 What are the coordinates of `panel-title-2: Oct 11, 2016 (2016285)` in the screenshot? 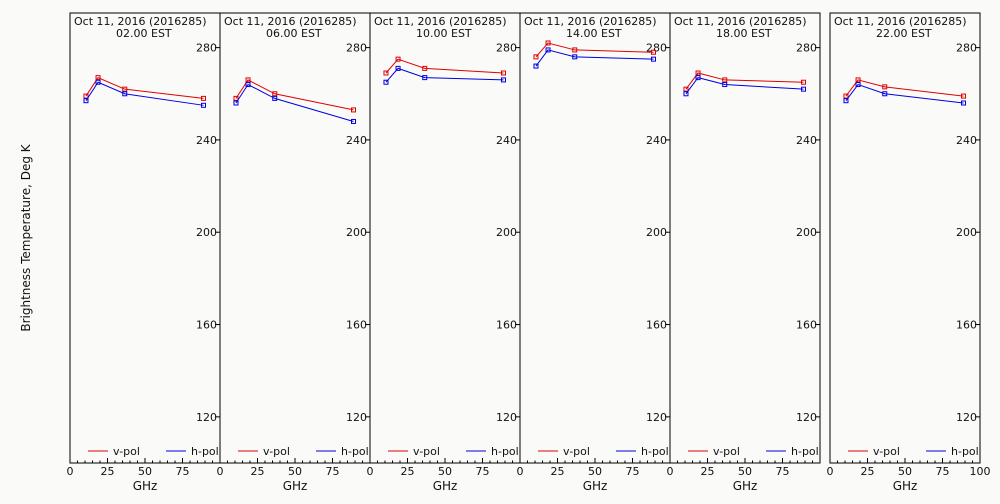 It's located at (290, 21).